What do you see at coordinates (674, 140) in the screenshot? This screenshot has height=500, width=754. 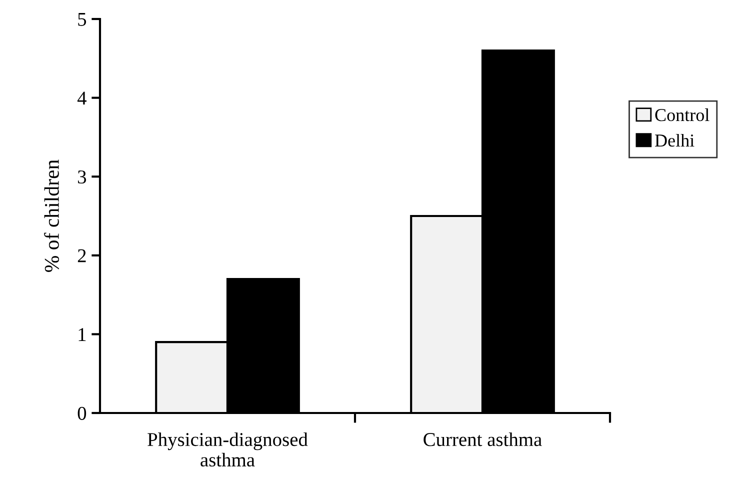 I see `legend-label: Delhi` at bounding box center [674, 140].